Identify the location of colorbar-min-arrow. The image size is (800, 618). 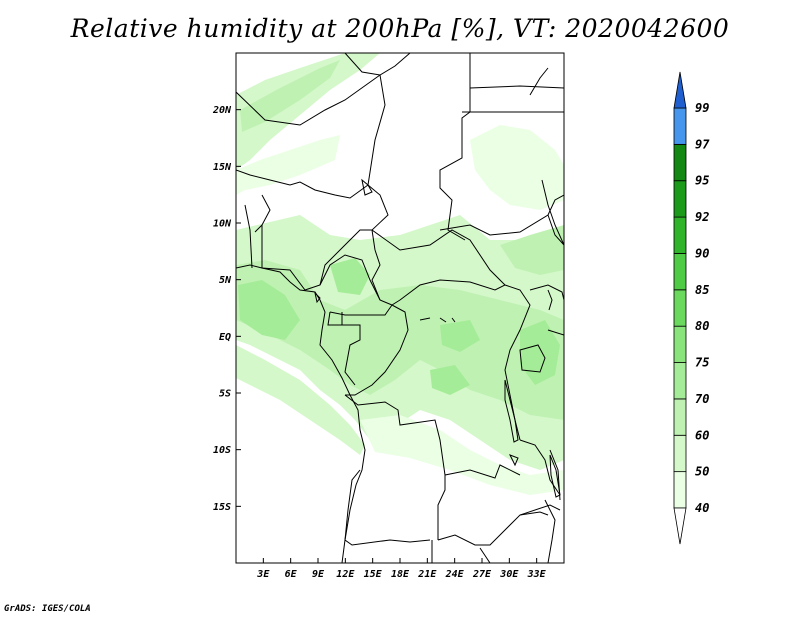
(680, 526).